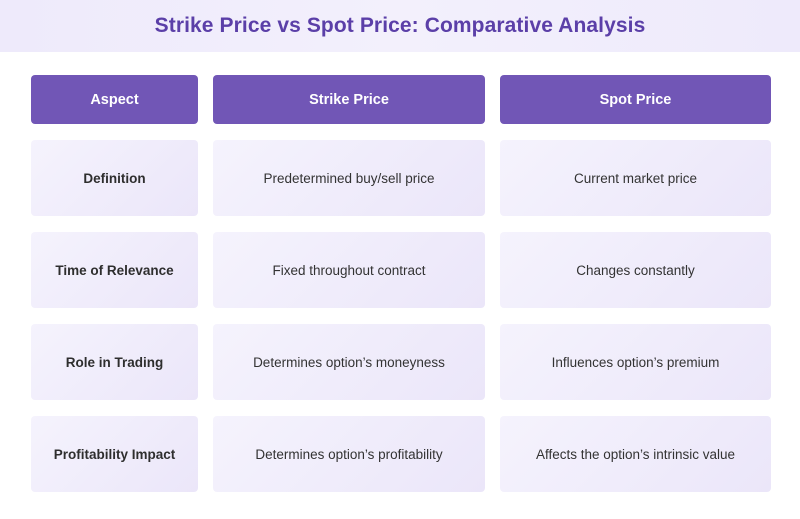  I want to click on row-spot-cell: Changes constantly, so click(635, 270).